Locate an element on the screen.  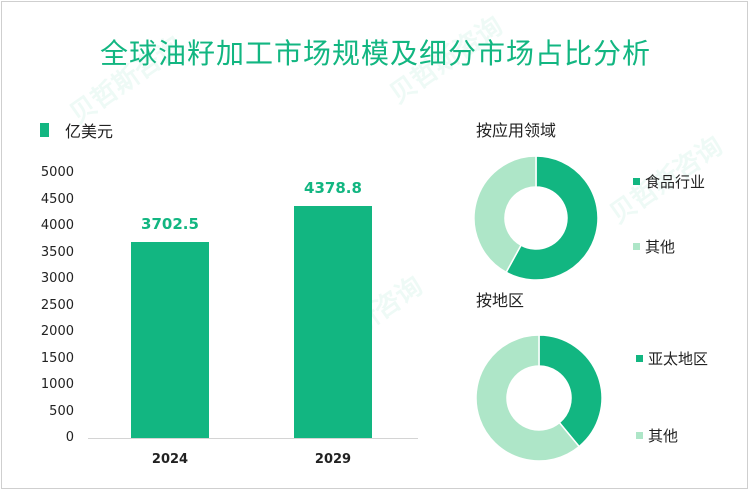
donut-slice-食品行业 is located at coordinates (552, 218).